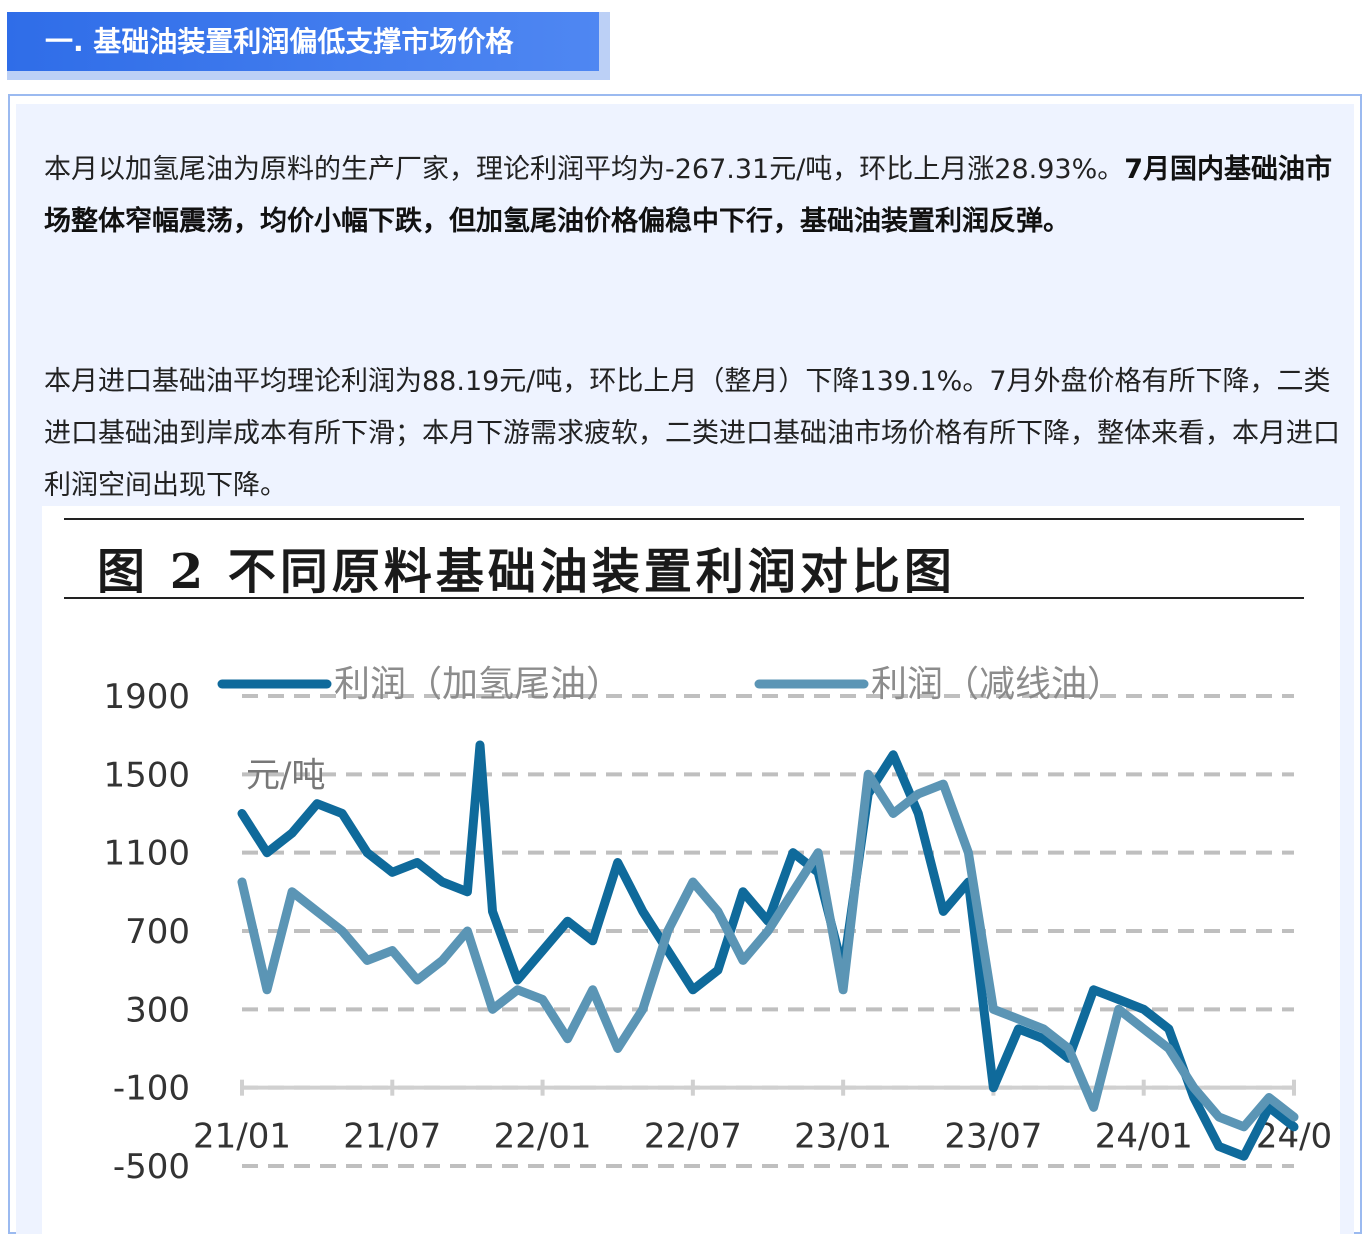 Image resolution: width=1372 pixels, height=1246 pixels. What do you see at coordinates (303, 41) in the screenshot?
I see `section-banner: 一. 基础油装置利润偏低支撑市场价格` at bounding box center [303, 41].